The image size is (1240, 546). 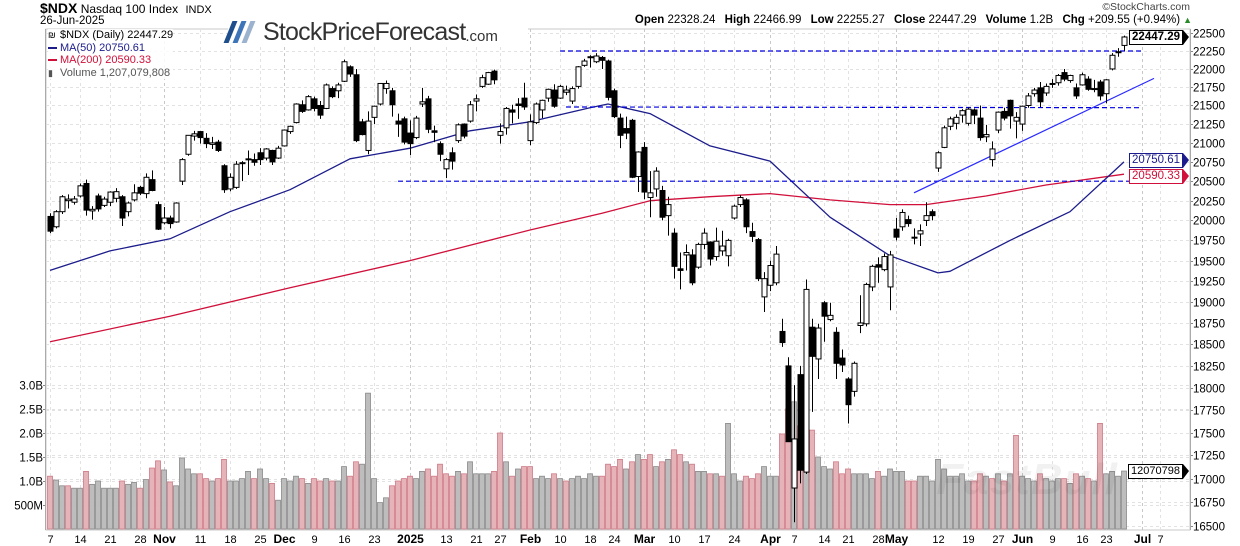 What do you see at coordinates (52, 60) in the screenshot?
I see `ma200-swatch-icon` at bounding box center [52, 60].